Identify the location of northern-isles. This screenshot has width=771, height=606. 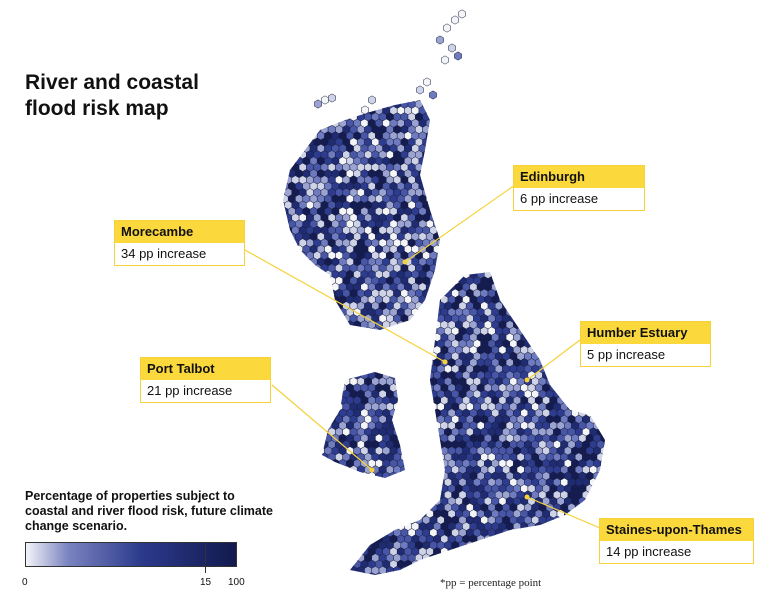
(390, 62).